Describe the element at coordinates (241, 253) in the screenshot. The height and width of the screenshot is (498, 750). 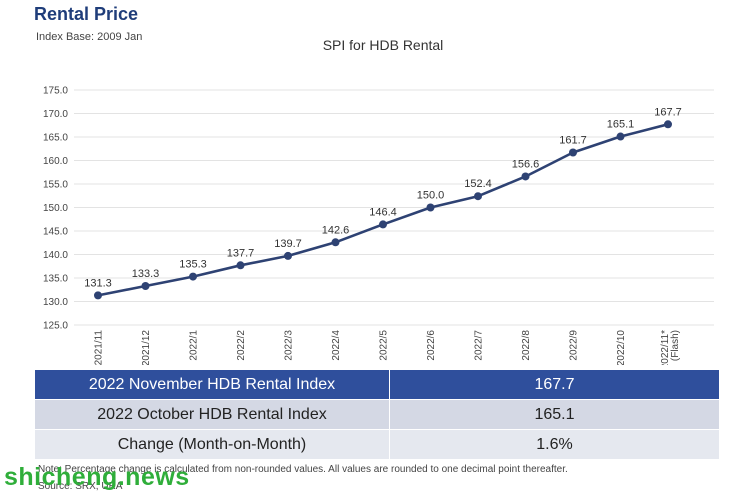
I see `data-label: 137.7` at that location.